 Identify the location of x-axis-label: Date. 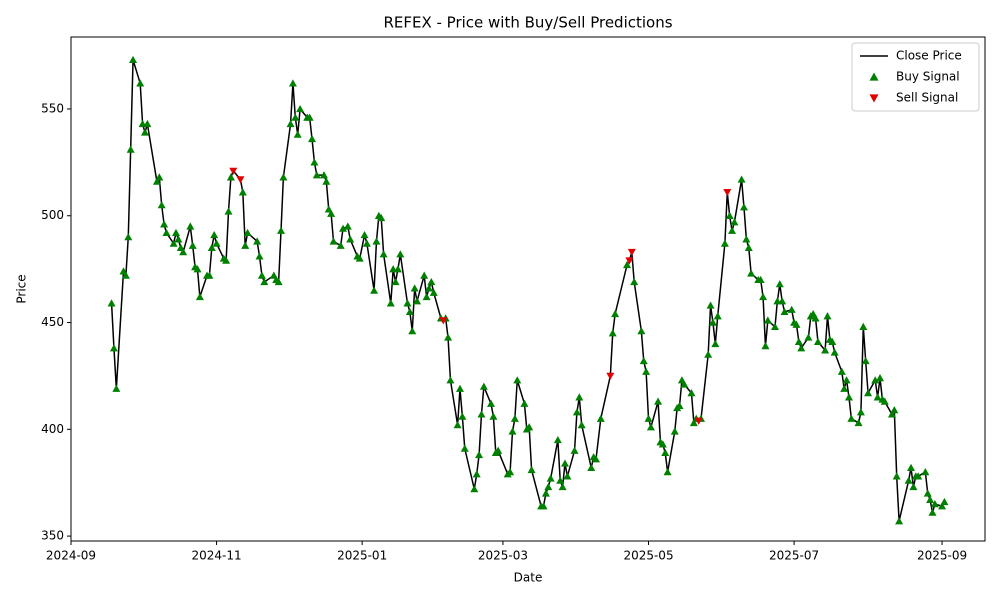
(528, 578).